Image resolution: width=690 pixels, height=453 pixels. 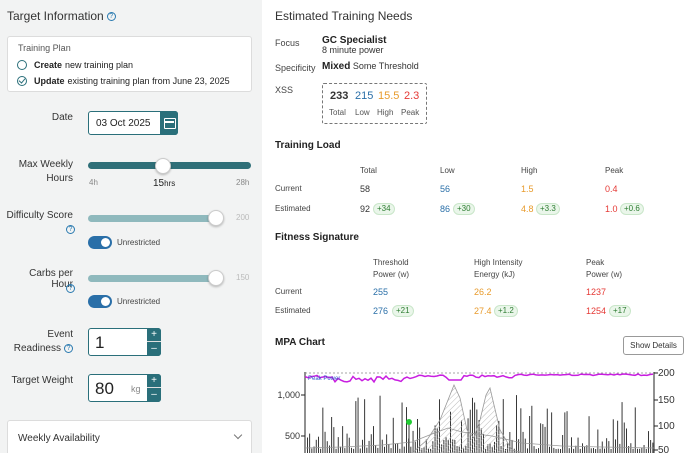 I want to click on difficulty-unrestricted-label: Unrestricted, so click(x=139, y=242).